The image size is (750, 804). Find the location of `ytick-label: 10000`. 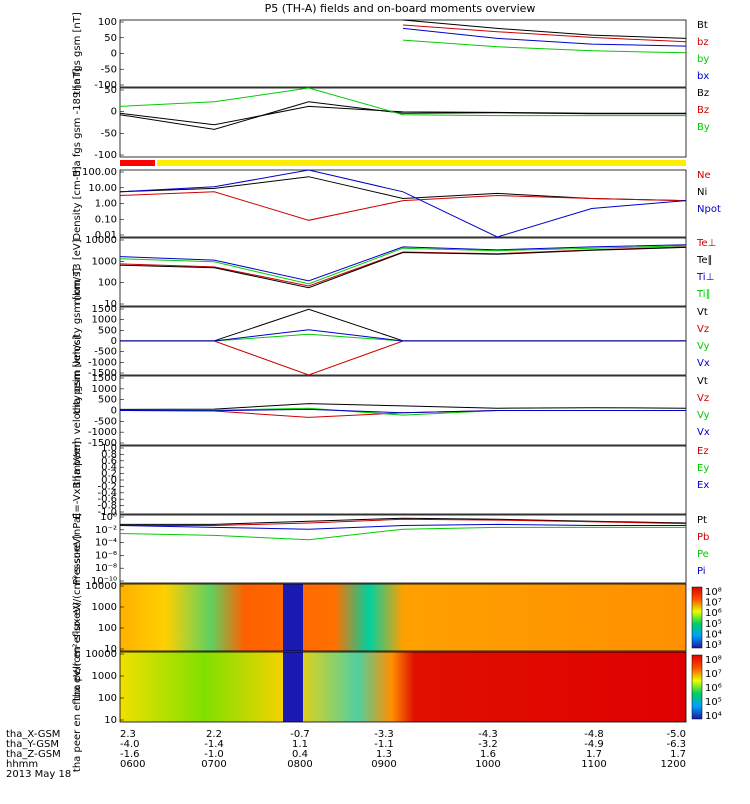

ytick-label: 10000 is located at coordinates (101, 240).